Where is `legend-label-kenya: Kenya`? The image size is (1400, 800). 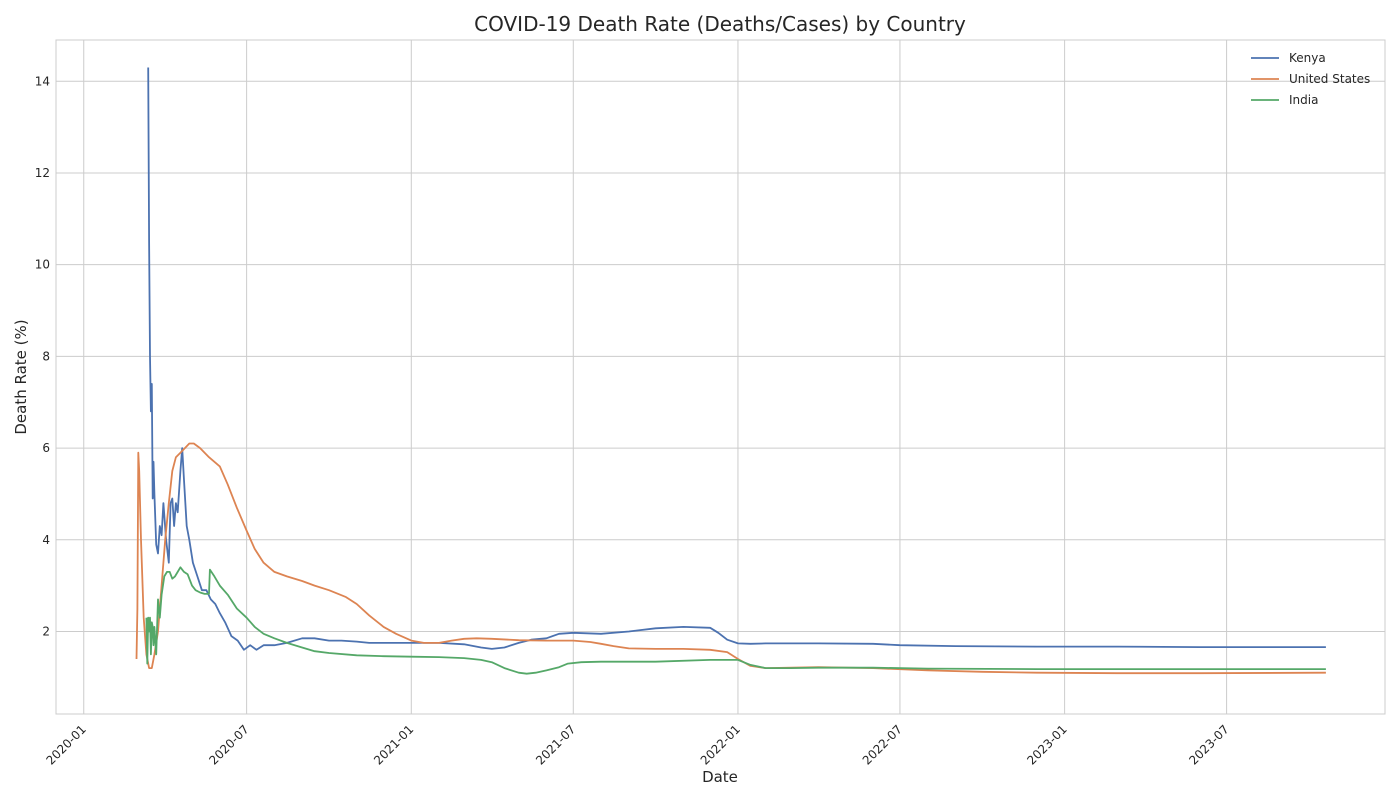 legend-label-kenya: Kenya is located at coordinates (1307, 58).